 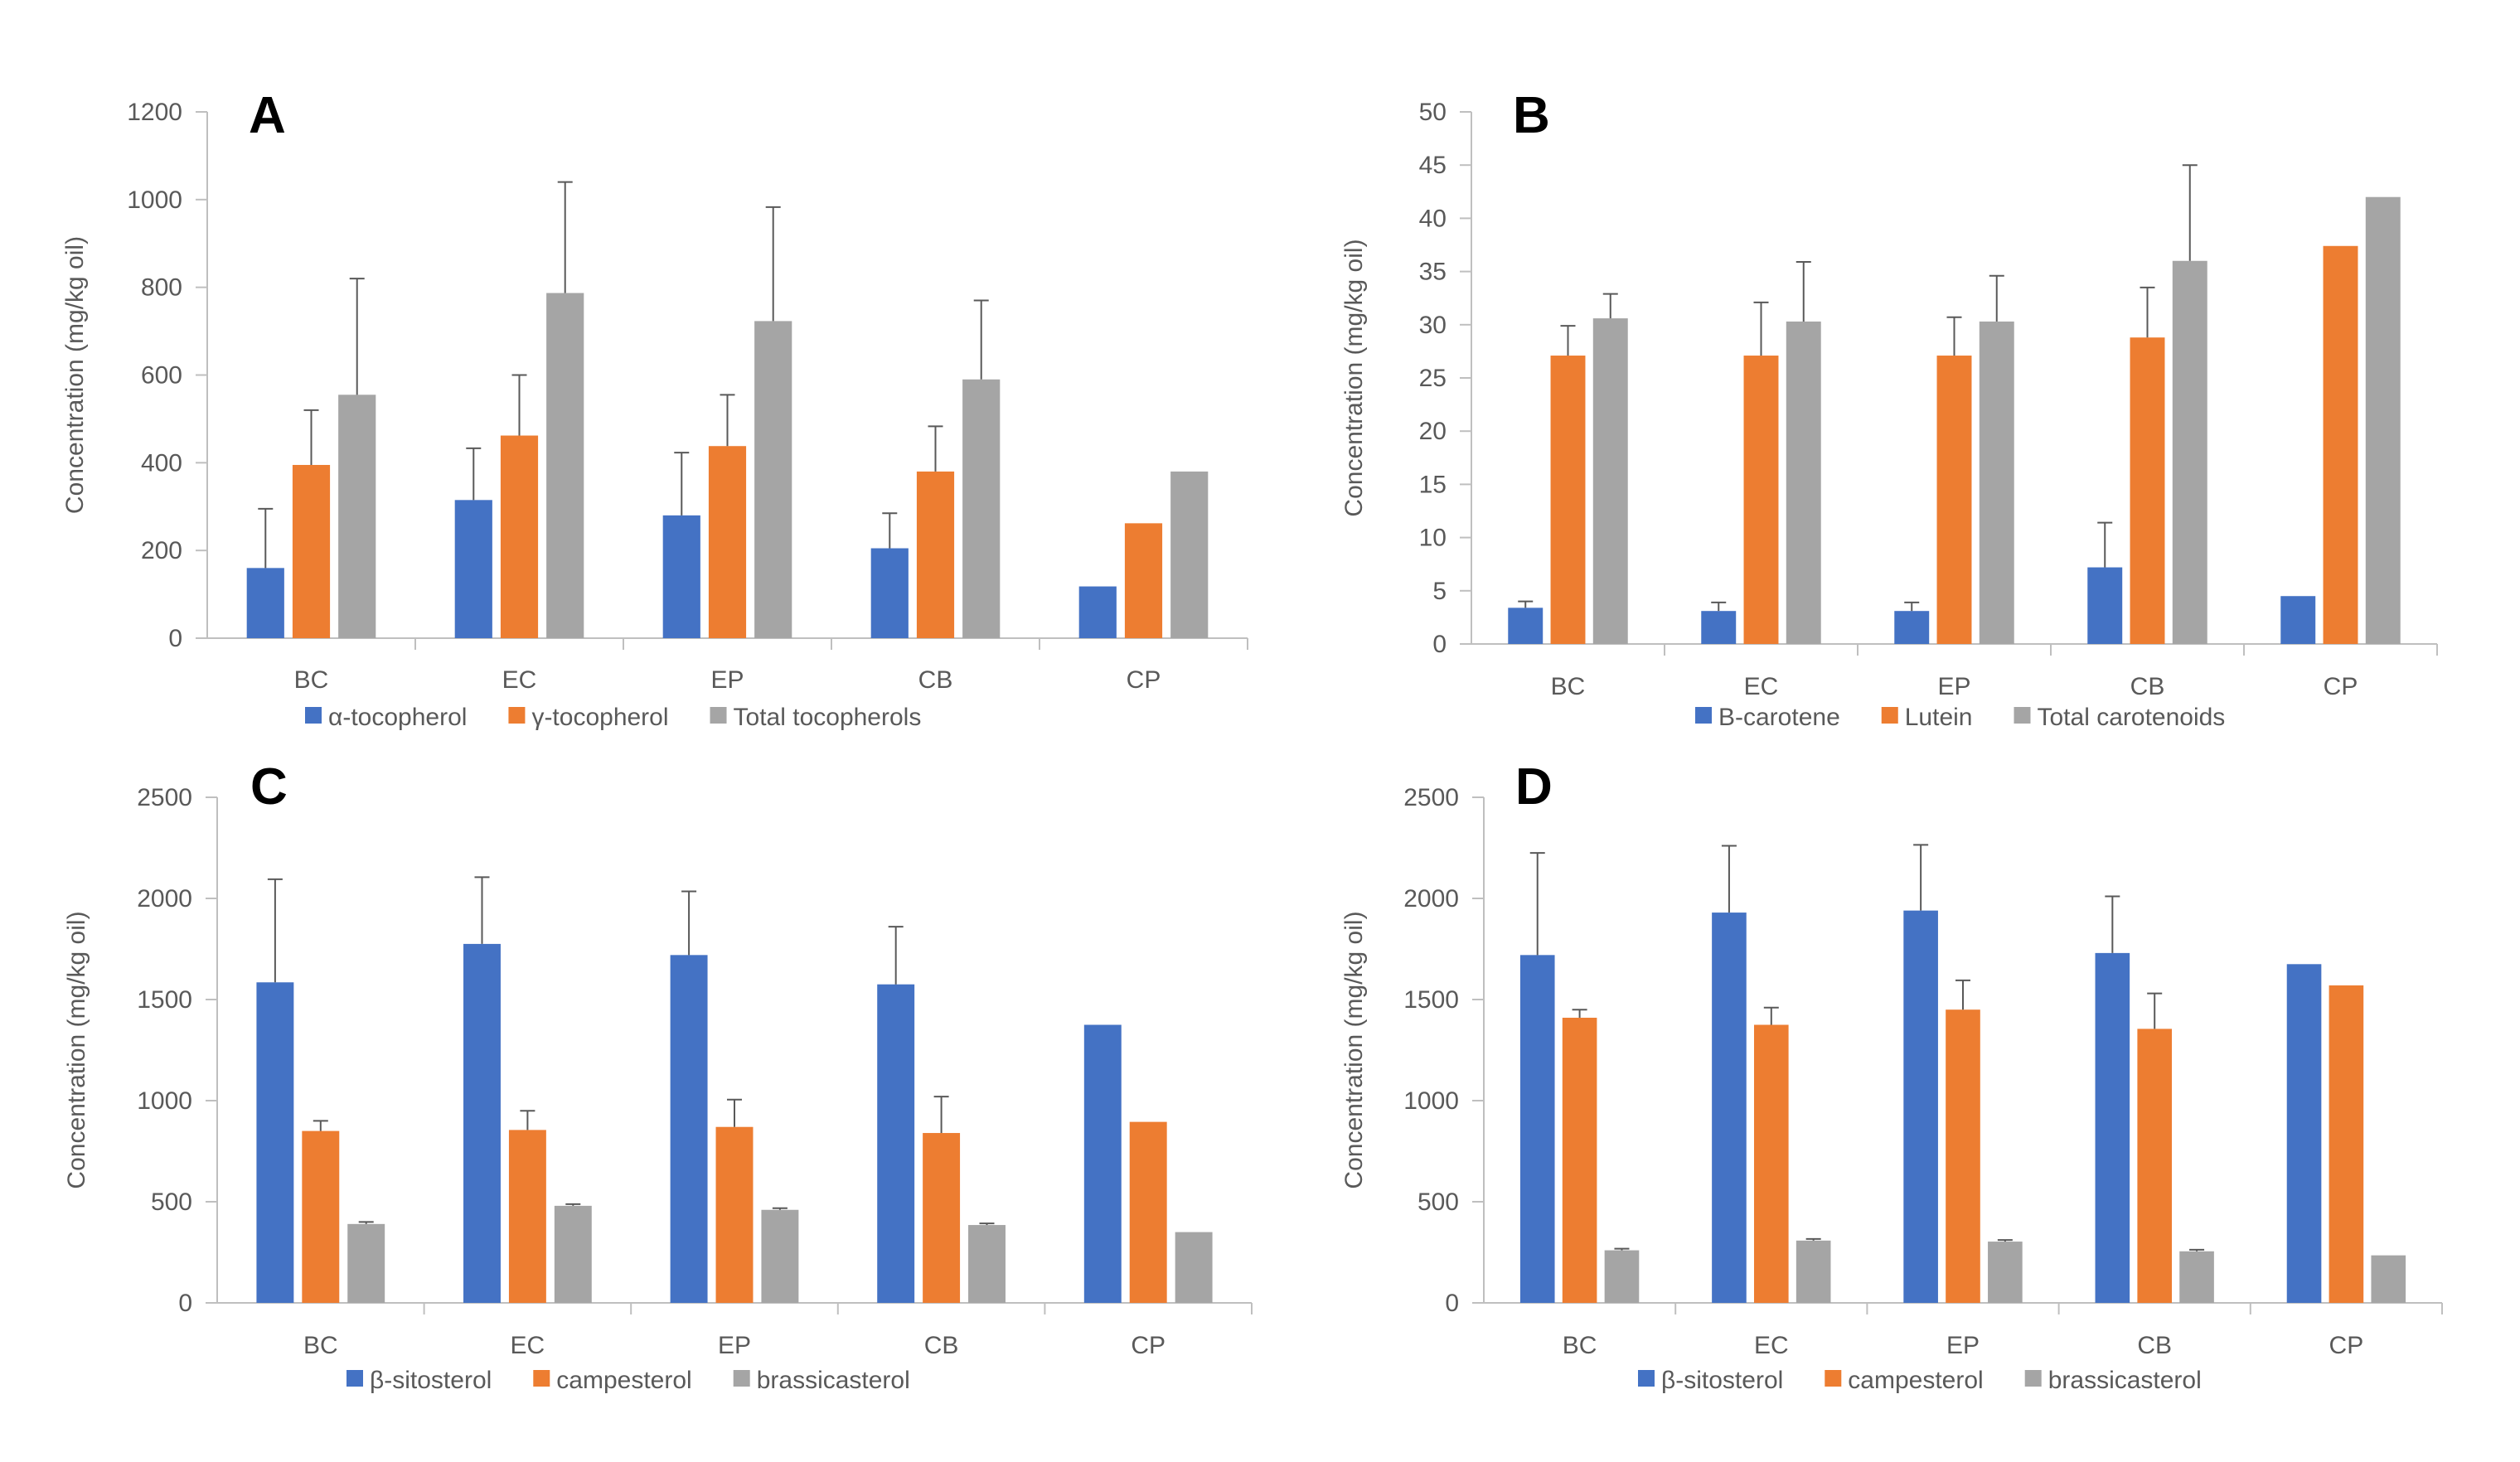 What do you see at coordinates (628, 1380) in the screenshot?
I see `legend-c: β-sitosterol campesterol brassicasterol` at bounding box center [628, 1380].